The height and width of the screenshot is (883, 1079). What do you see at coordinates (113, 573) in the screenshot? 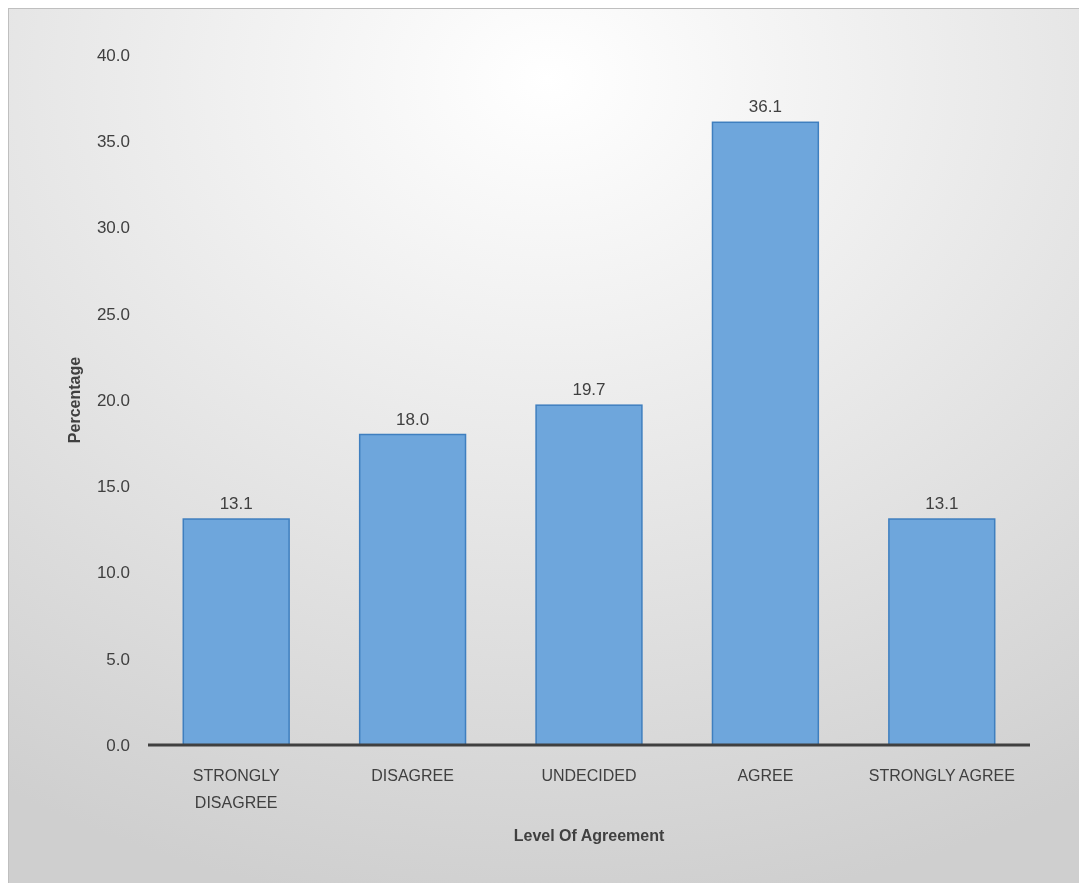
I see `y-tick-label: 10.0` at bounding box center [113, 573].